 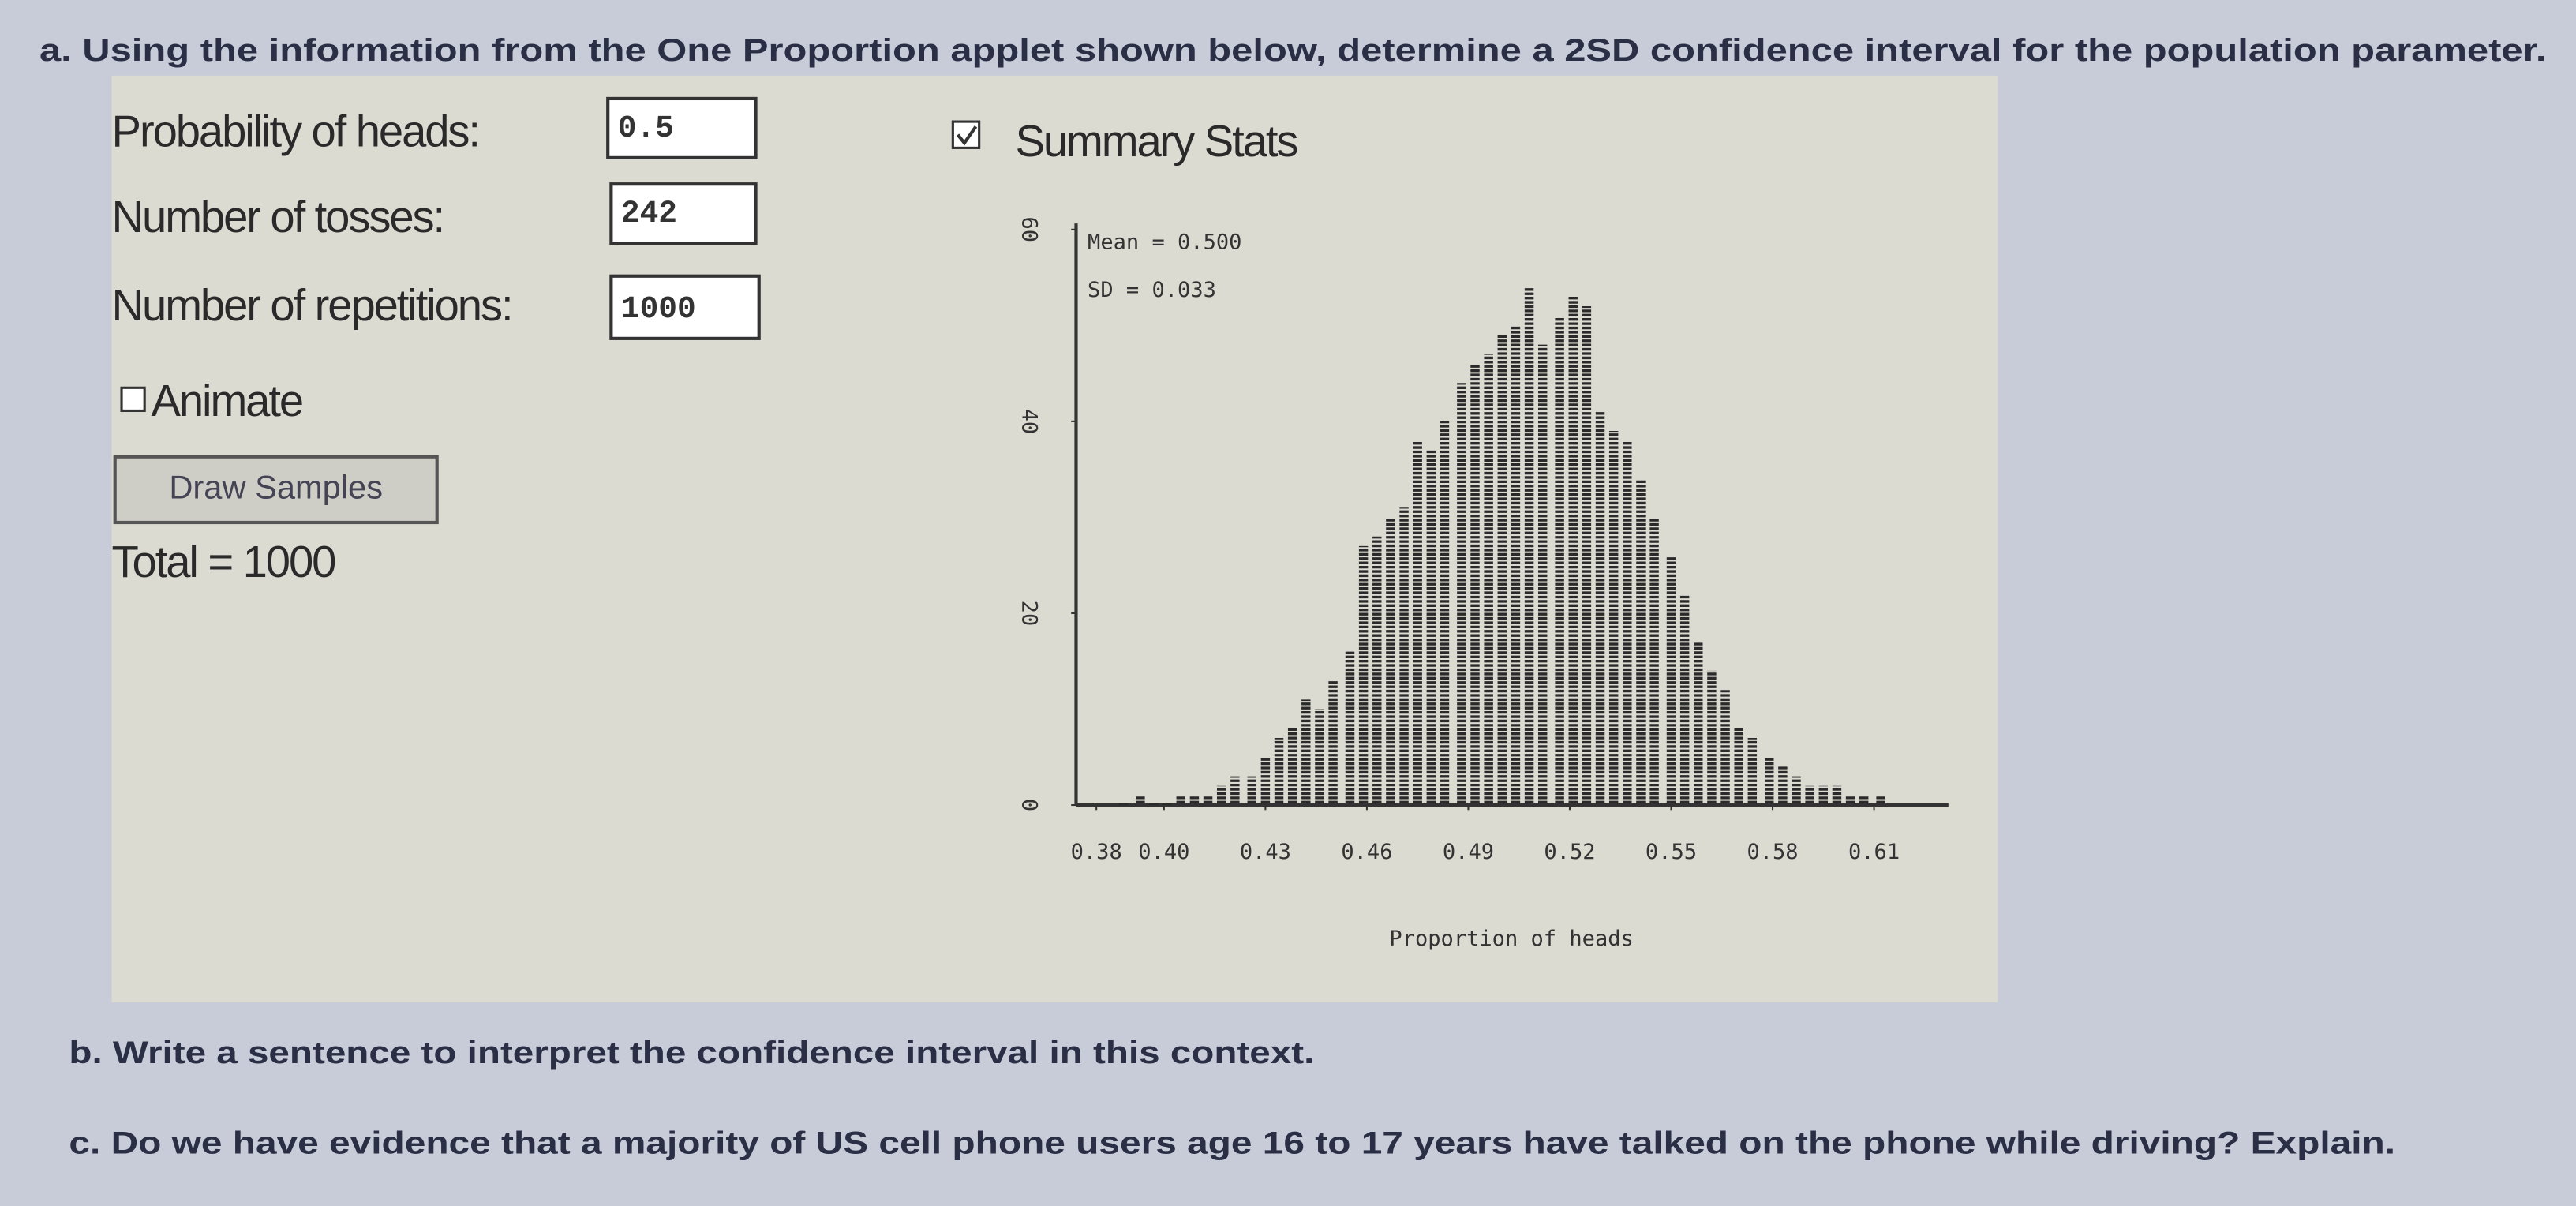 What do you see at coordinates (1671, 852) in the screenshot?
I see `x-tick-label: 0.55` at bounding box center [1671, 852].